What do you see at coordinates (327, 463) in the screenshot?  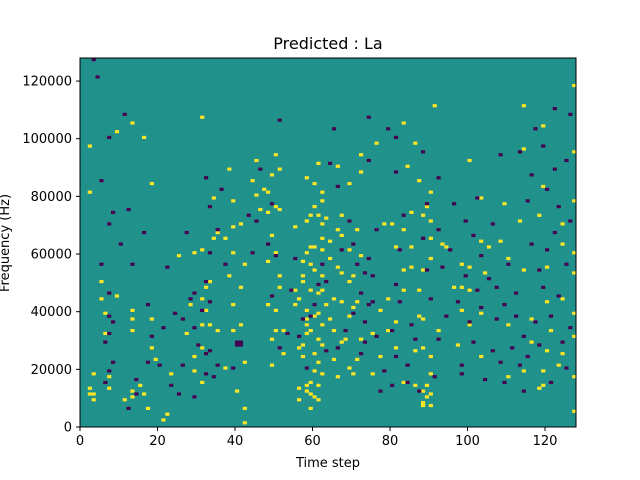 I see `x-axis-label: Time step` at bounding box center [327, 463].